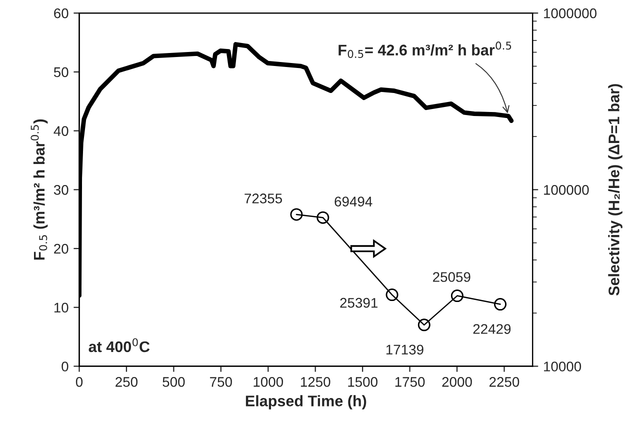 The image size is (634, 436). What do you see at coordinates (492, 329) in the screenshot?
I see `data-label: 22429` at bounding box center [492, 329].